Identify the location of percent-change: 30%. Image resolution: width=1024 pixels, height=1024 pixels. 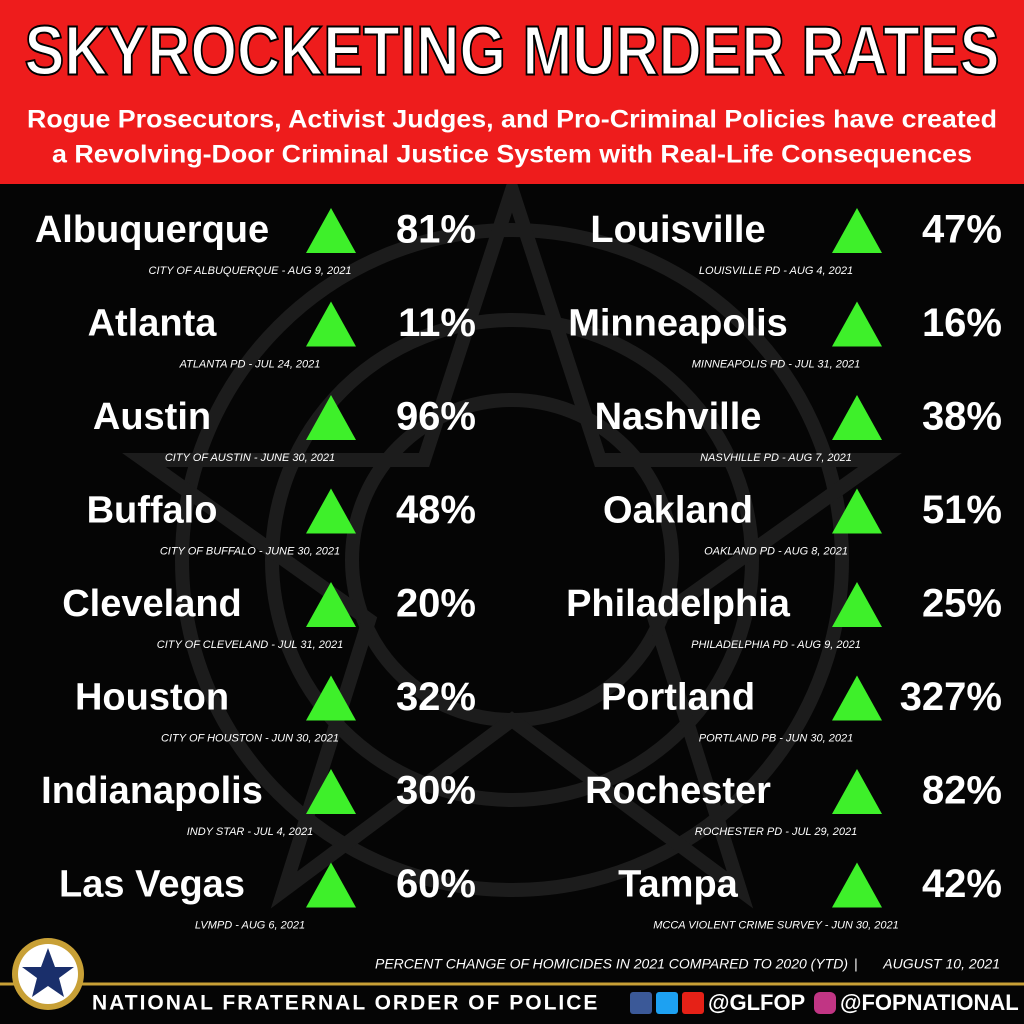
(436, 791).